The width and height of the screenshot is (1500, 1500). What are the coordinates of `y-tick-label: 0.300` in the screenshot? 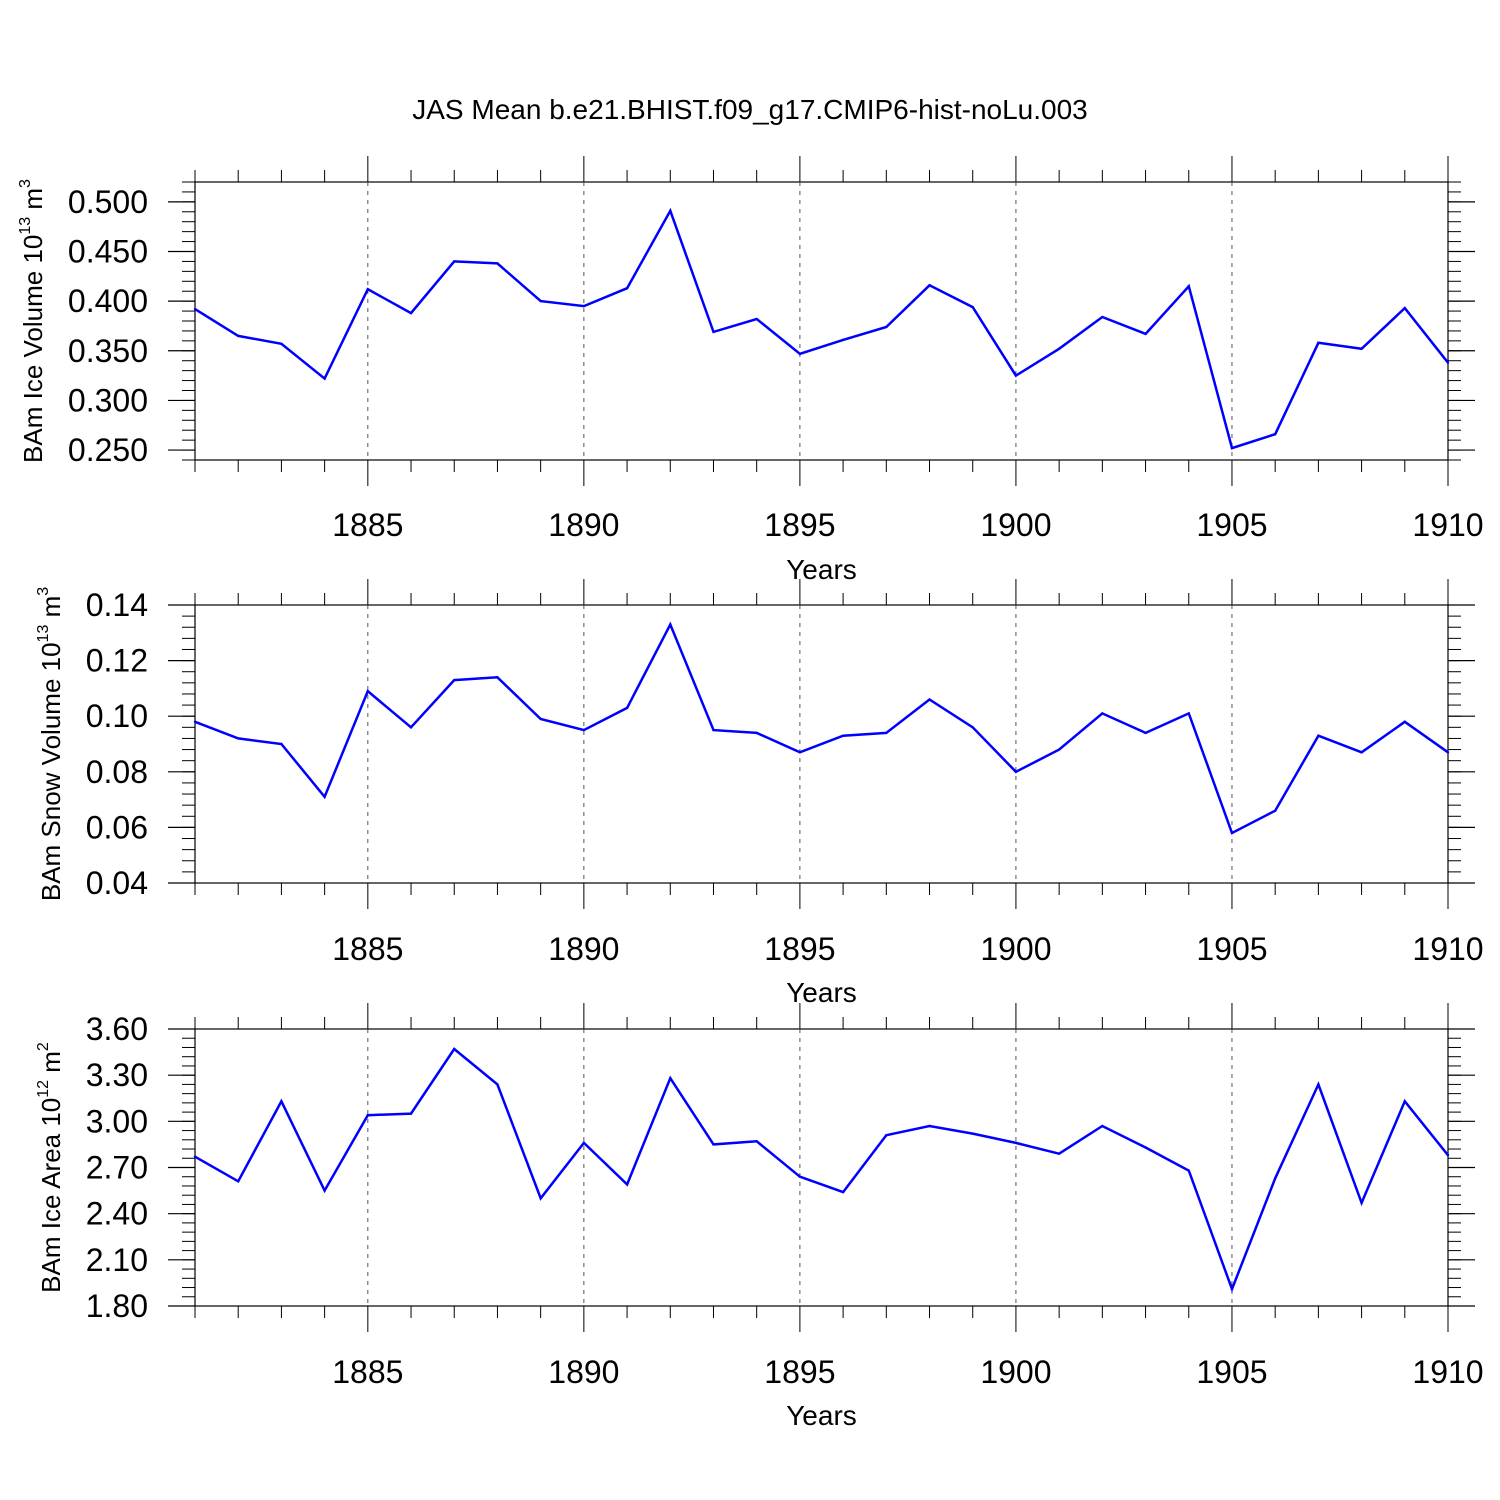 It's located at (108, 400).